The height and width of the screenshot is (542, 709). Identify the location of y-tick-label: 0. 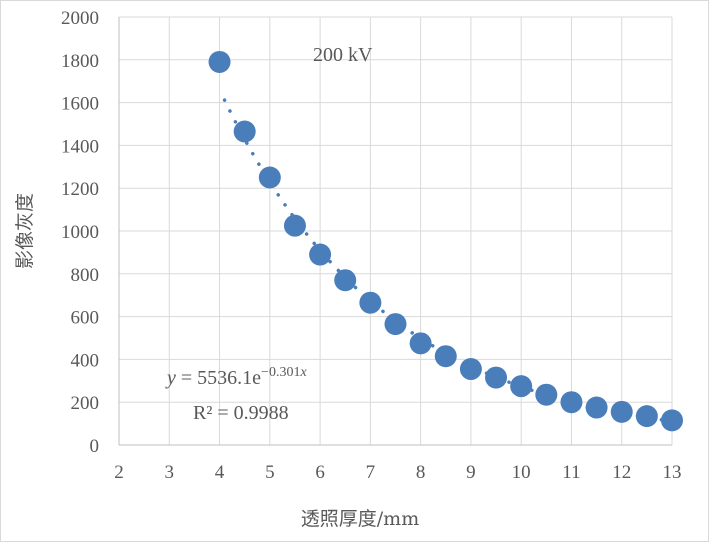
(95, 446).